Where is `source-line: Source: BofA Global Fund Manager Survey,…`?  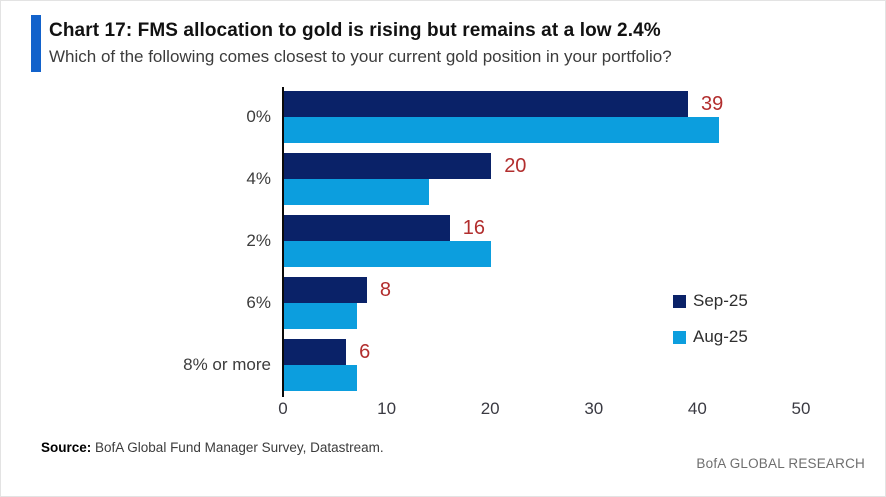
source-line: Source: BofA Global Fund Manager Survey,… is located at coordinates (212, 447).